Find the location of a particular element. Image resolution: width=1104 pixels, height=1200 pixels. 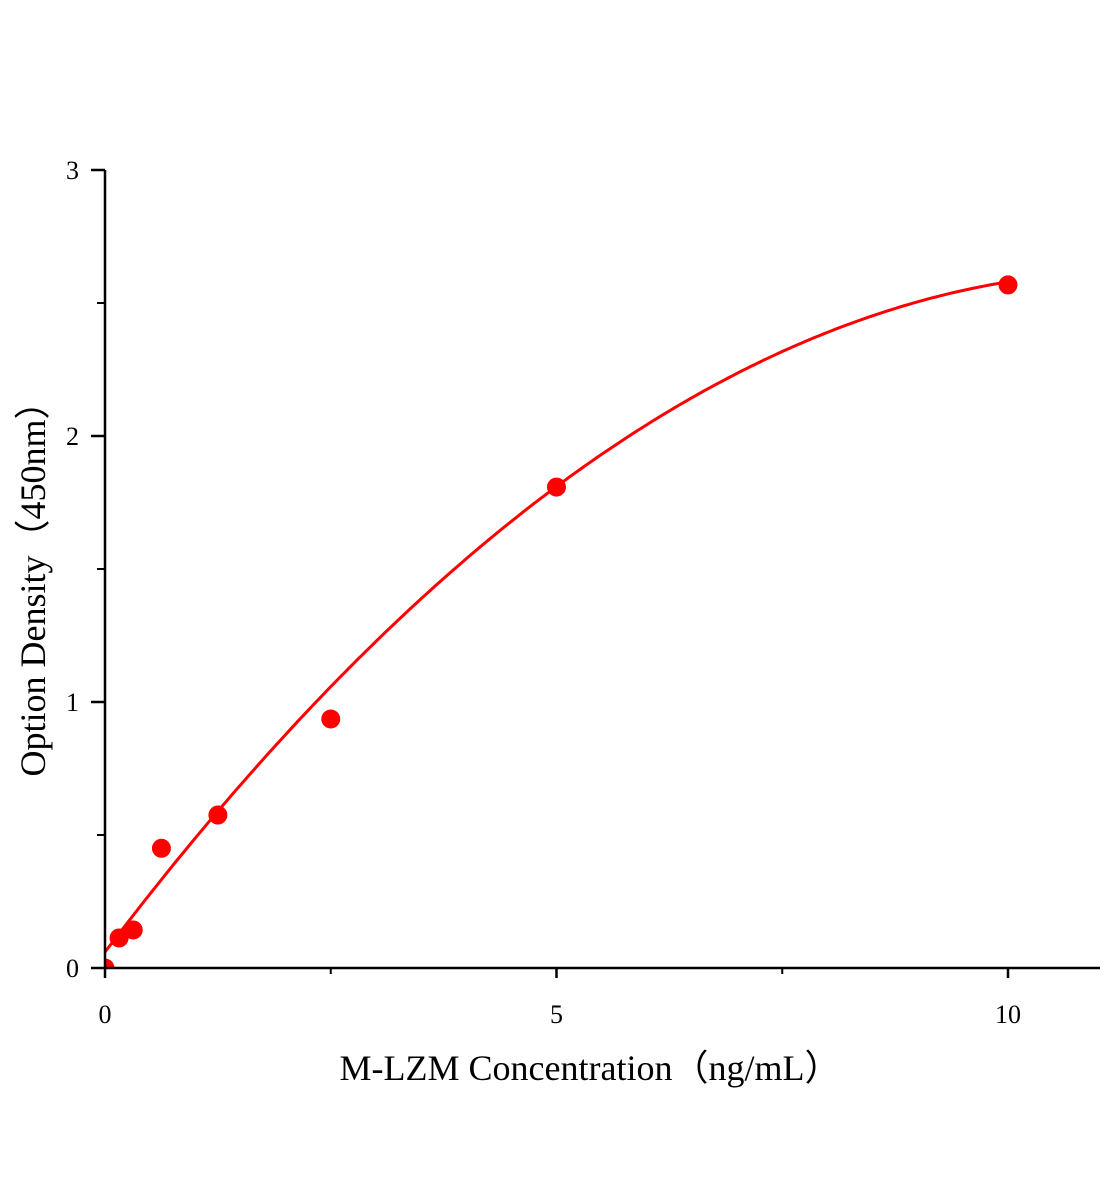

x-tick-label: 0 is located at coordinates (105, 1014).